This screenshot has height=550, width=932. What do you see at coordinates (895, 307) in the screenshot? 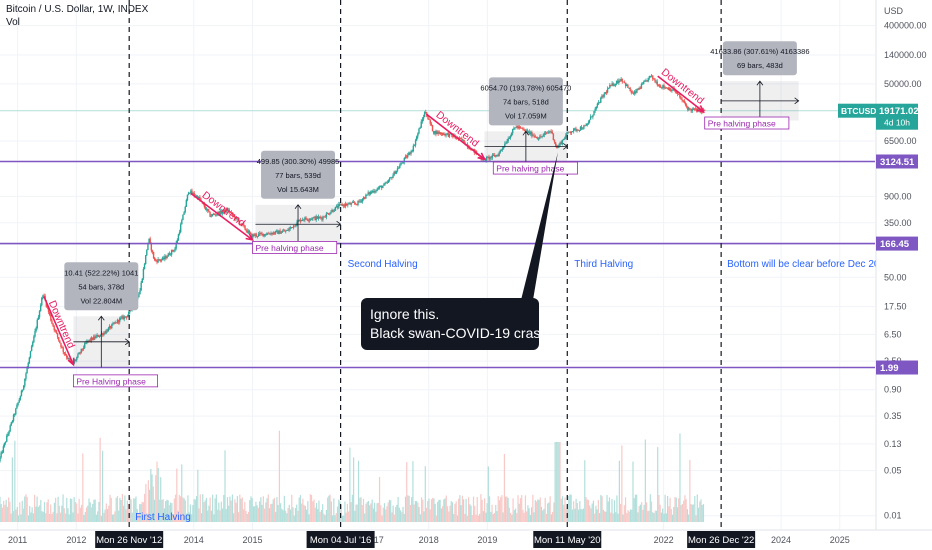
I see `price-tick-label: 17.50` at bounding box center [895, 307].